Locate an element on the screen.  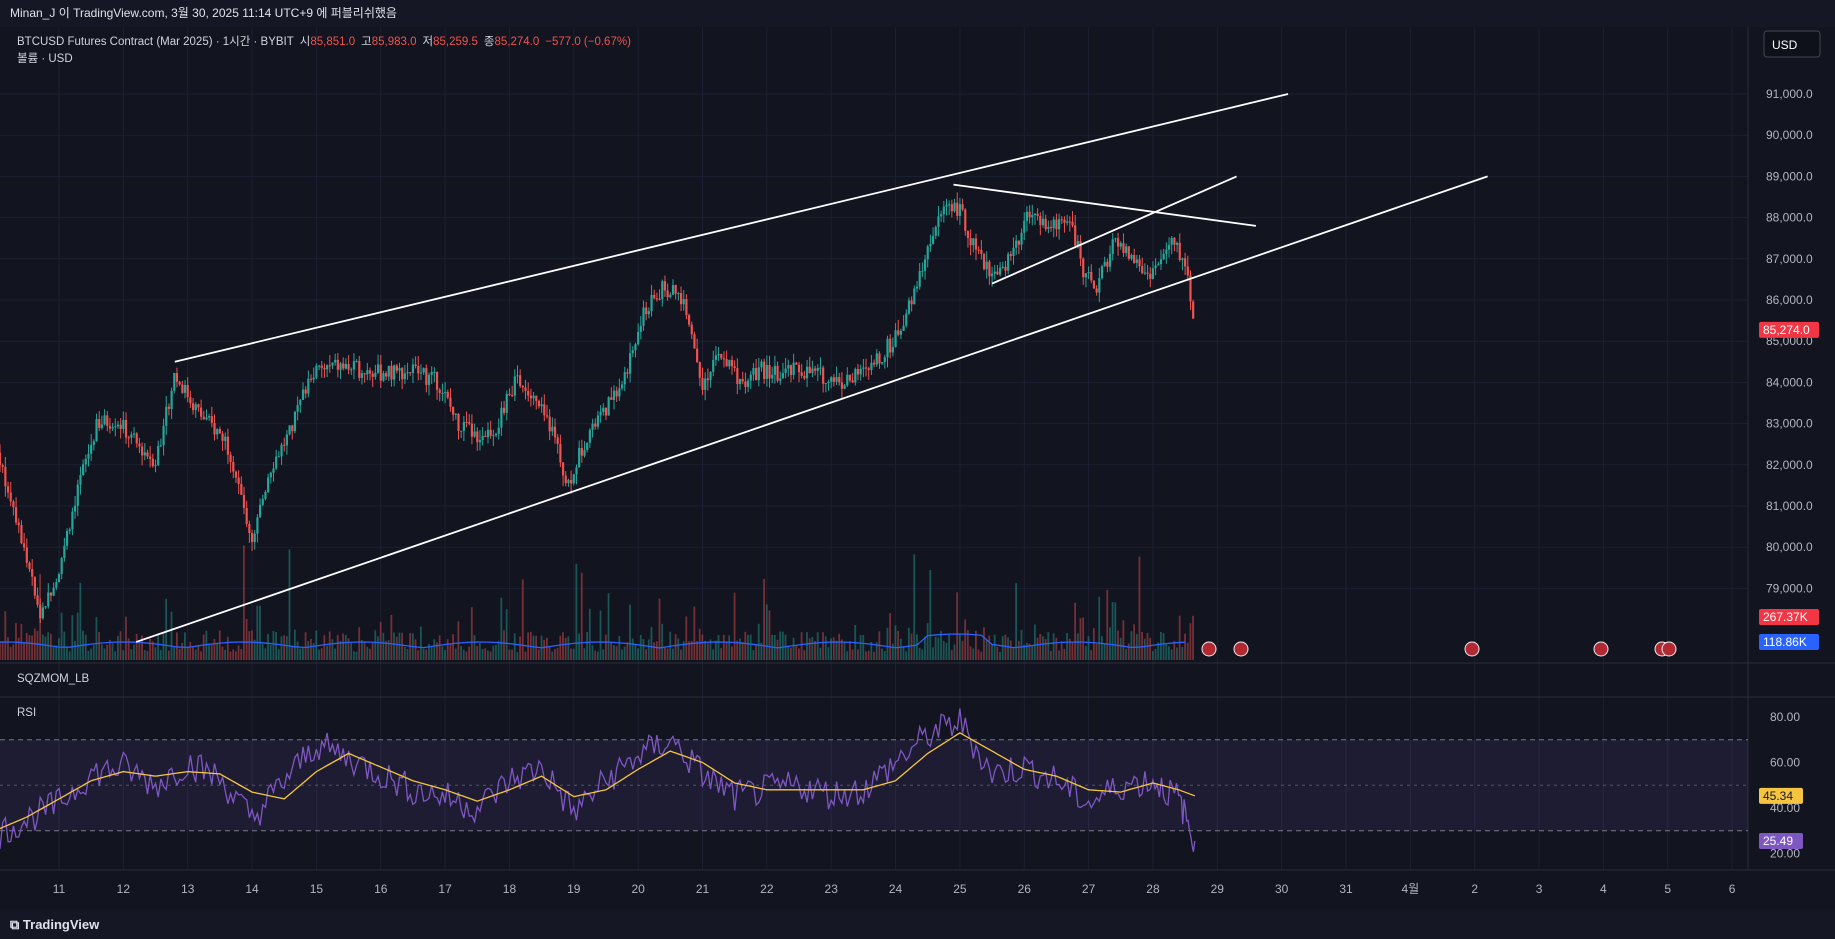
rsi-axis: 20.00 40.00 60.00 80.00 is located at coordinates (1785, 785).